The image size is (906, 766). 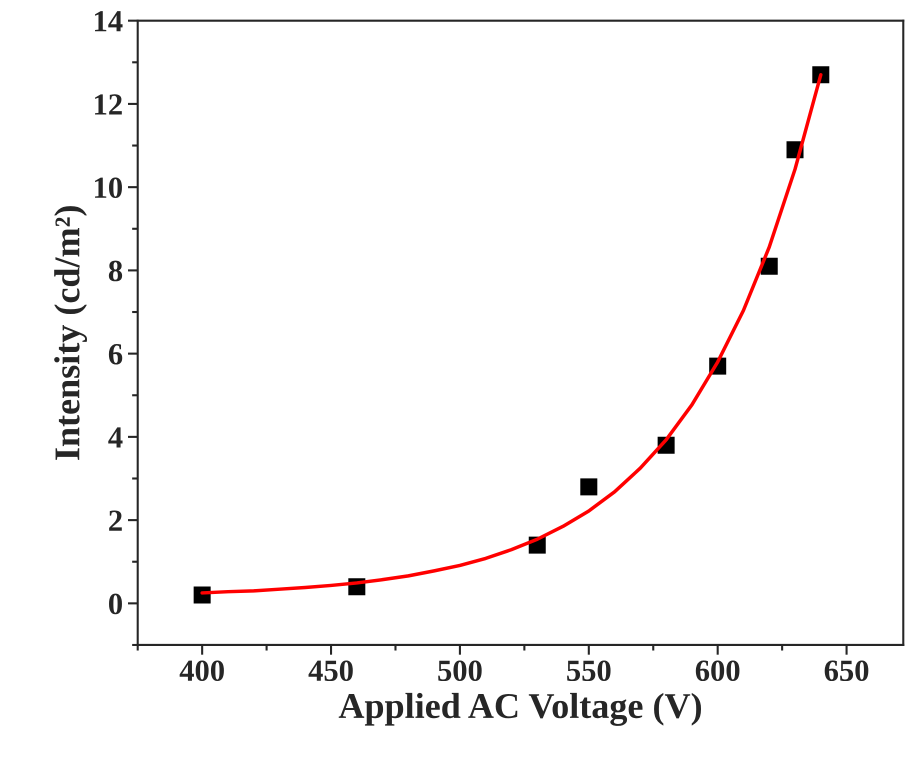 What do you see at coordinates (460, 671) in the screenshot?
I see `x-tick-label: 500` at bounding box center [460, 671].